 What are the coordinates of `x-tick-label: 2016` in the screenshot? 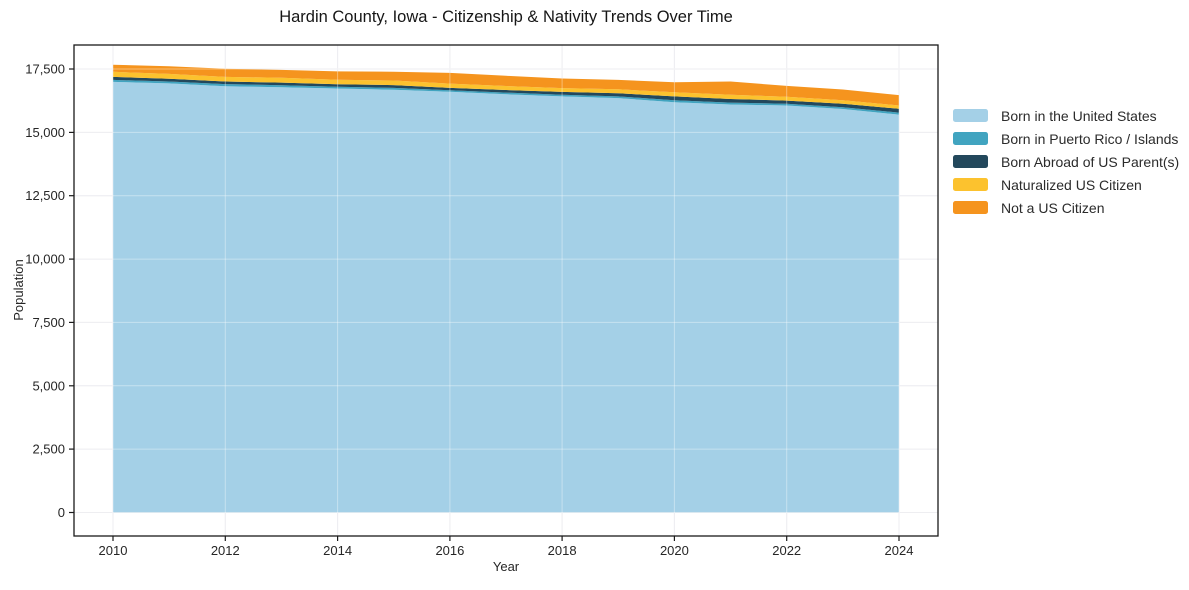 It's located at (449, 550).